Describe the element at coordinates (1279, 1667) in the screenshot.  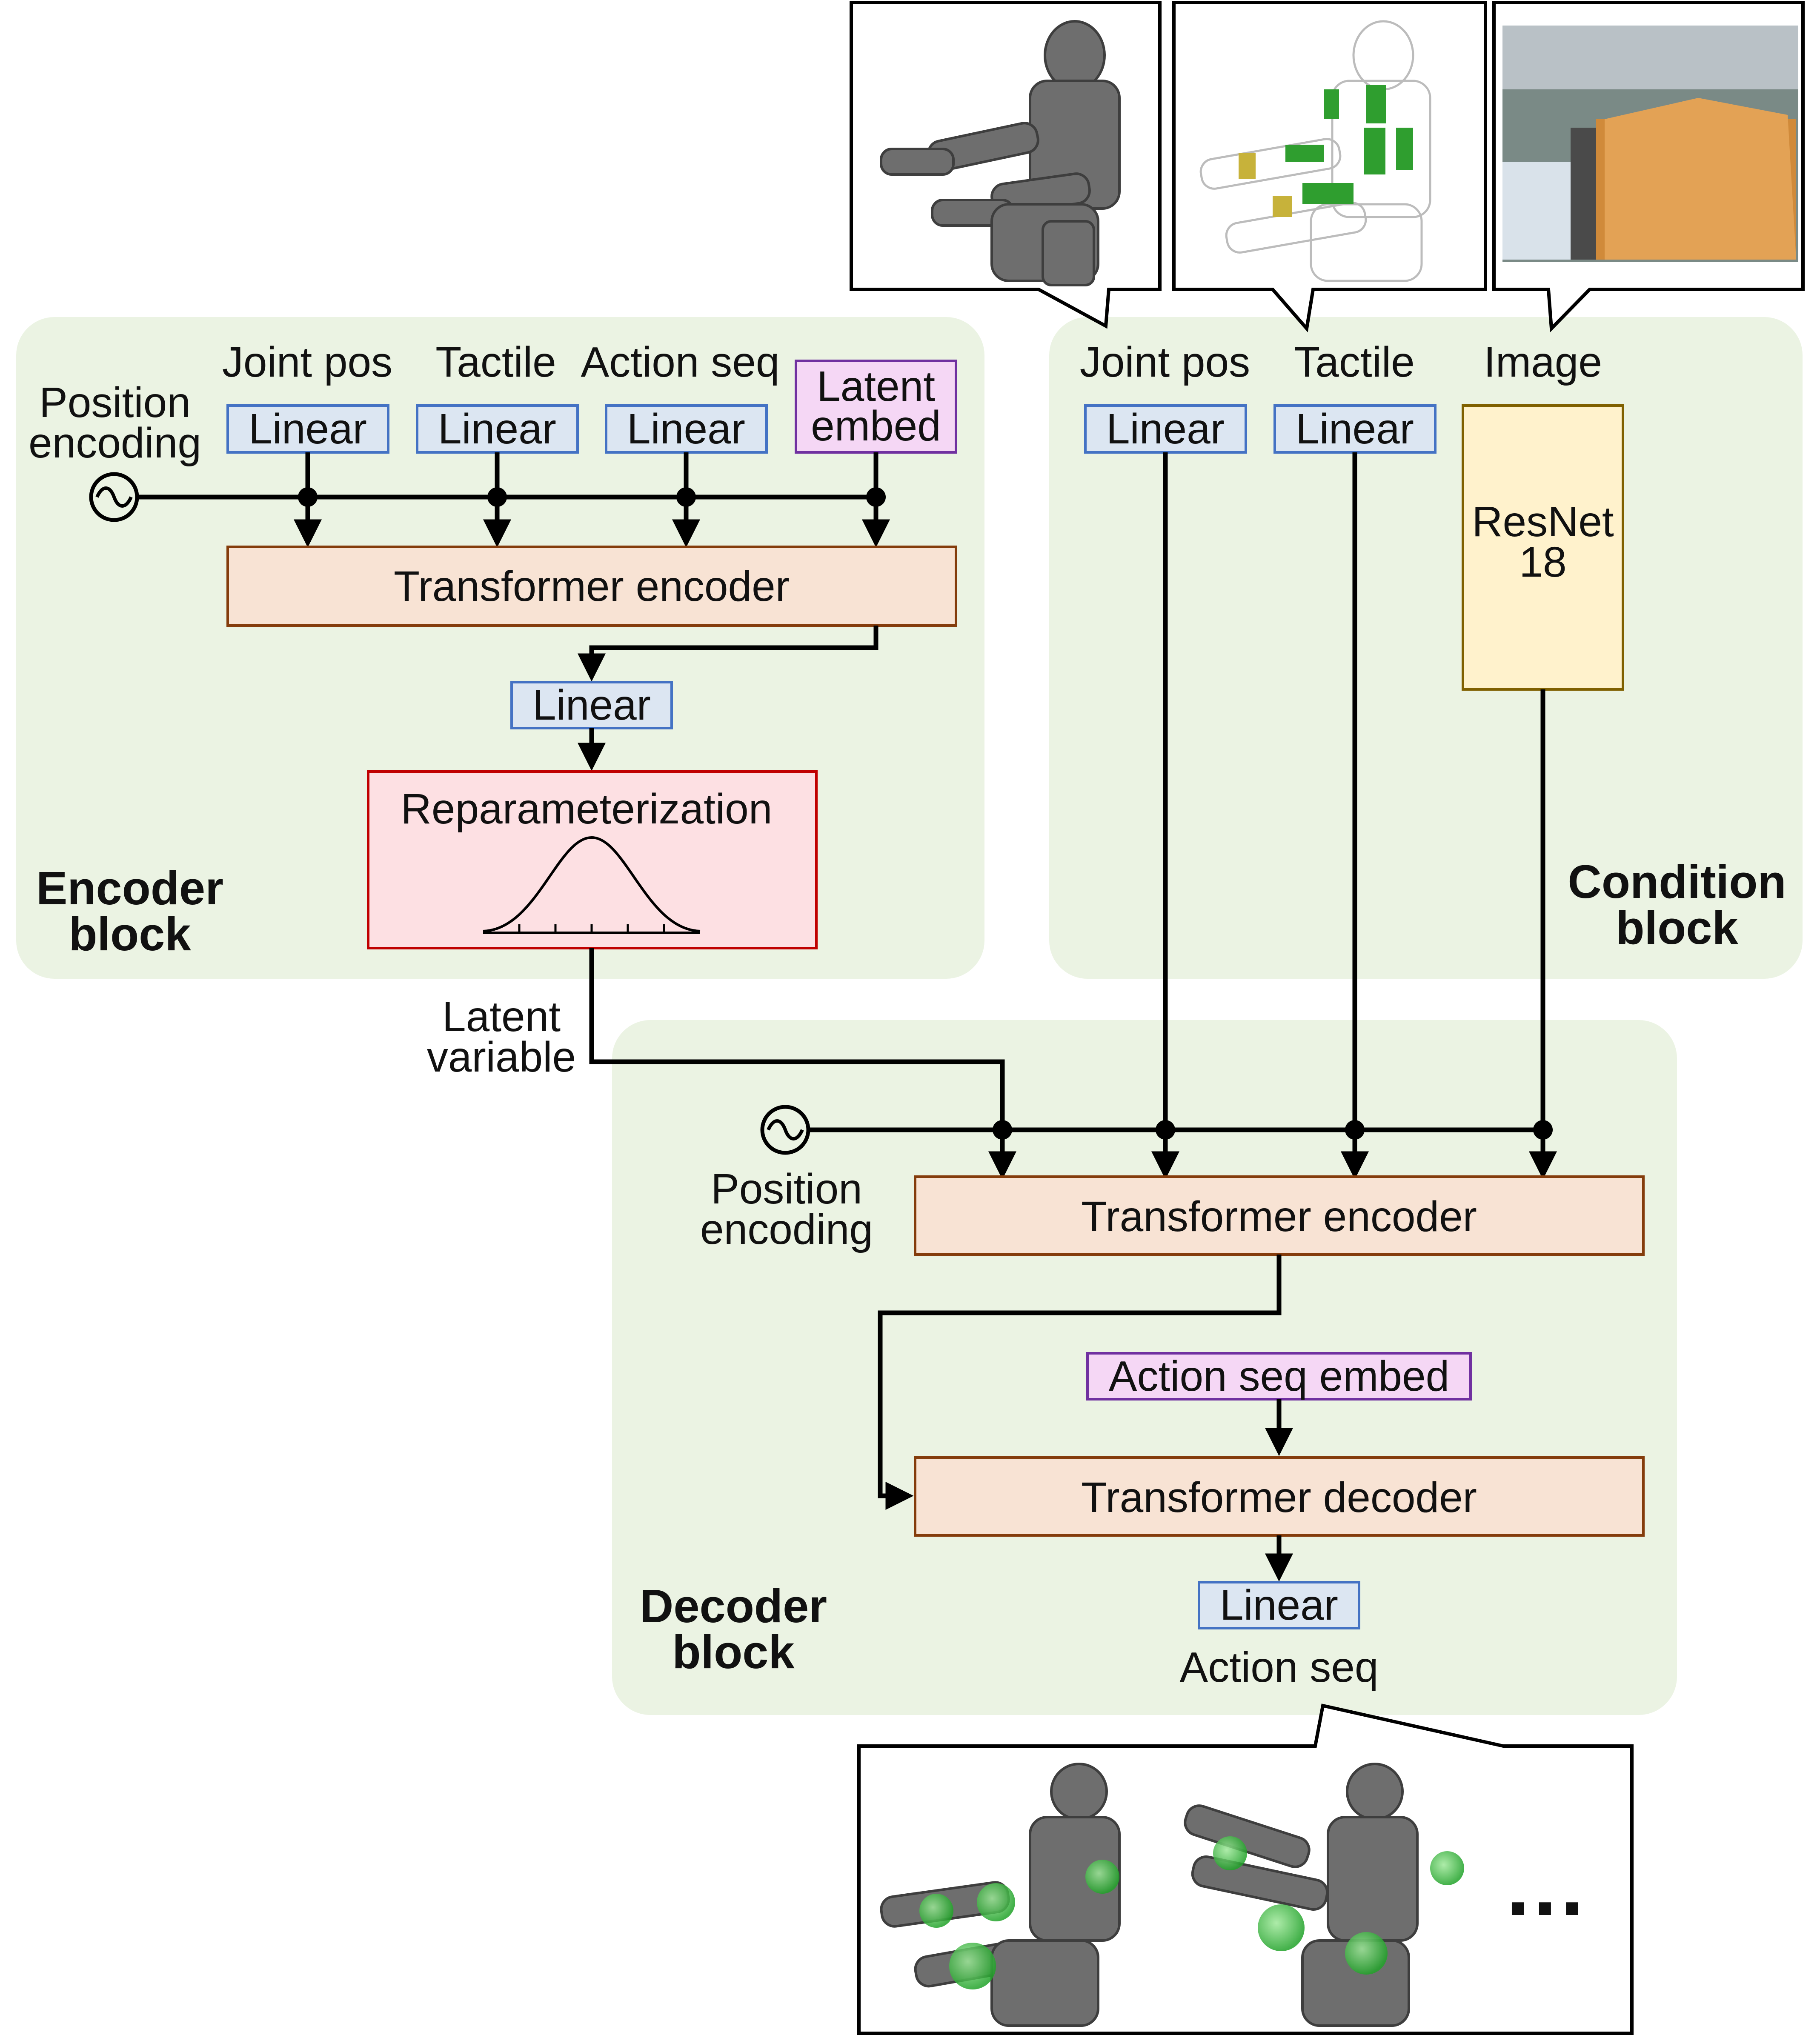
I see `action-seq-output-label: Action seq` at that location.